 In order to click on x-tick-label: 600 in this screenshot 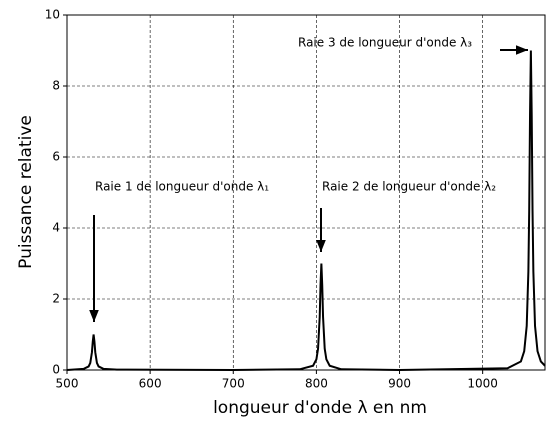, I will do `click(150, 384)`.